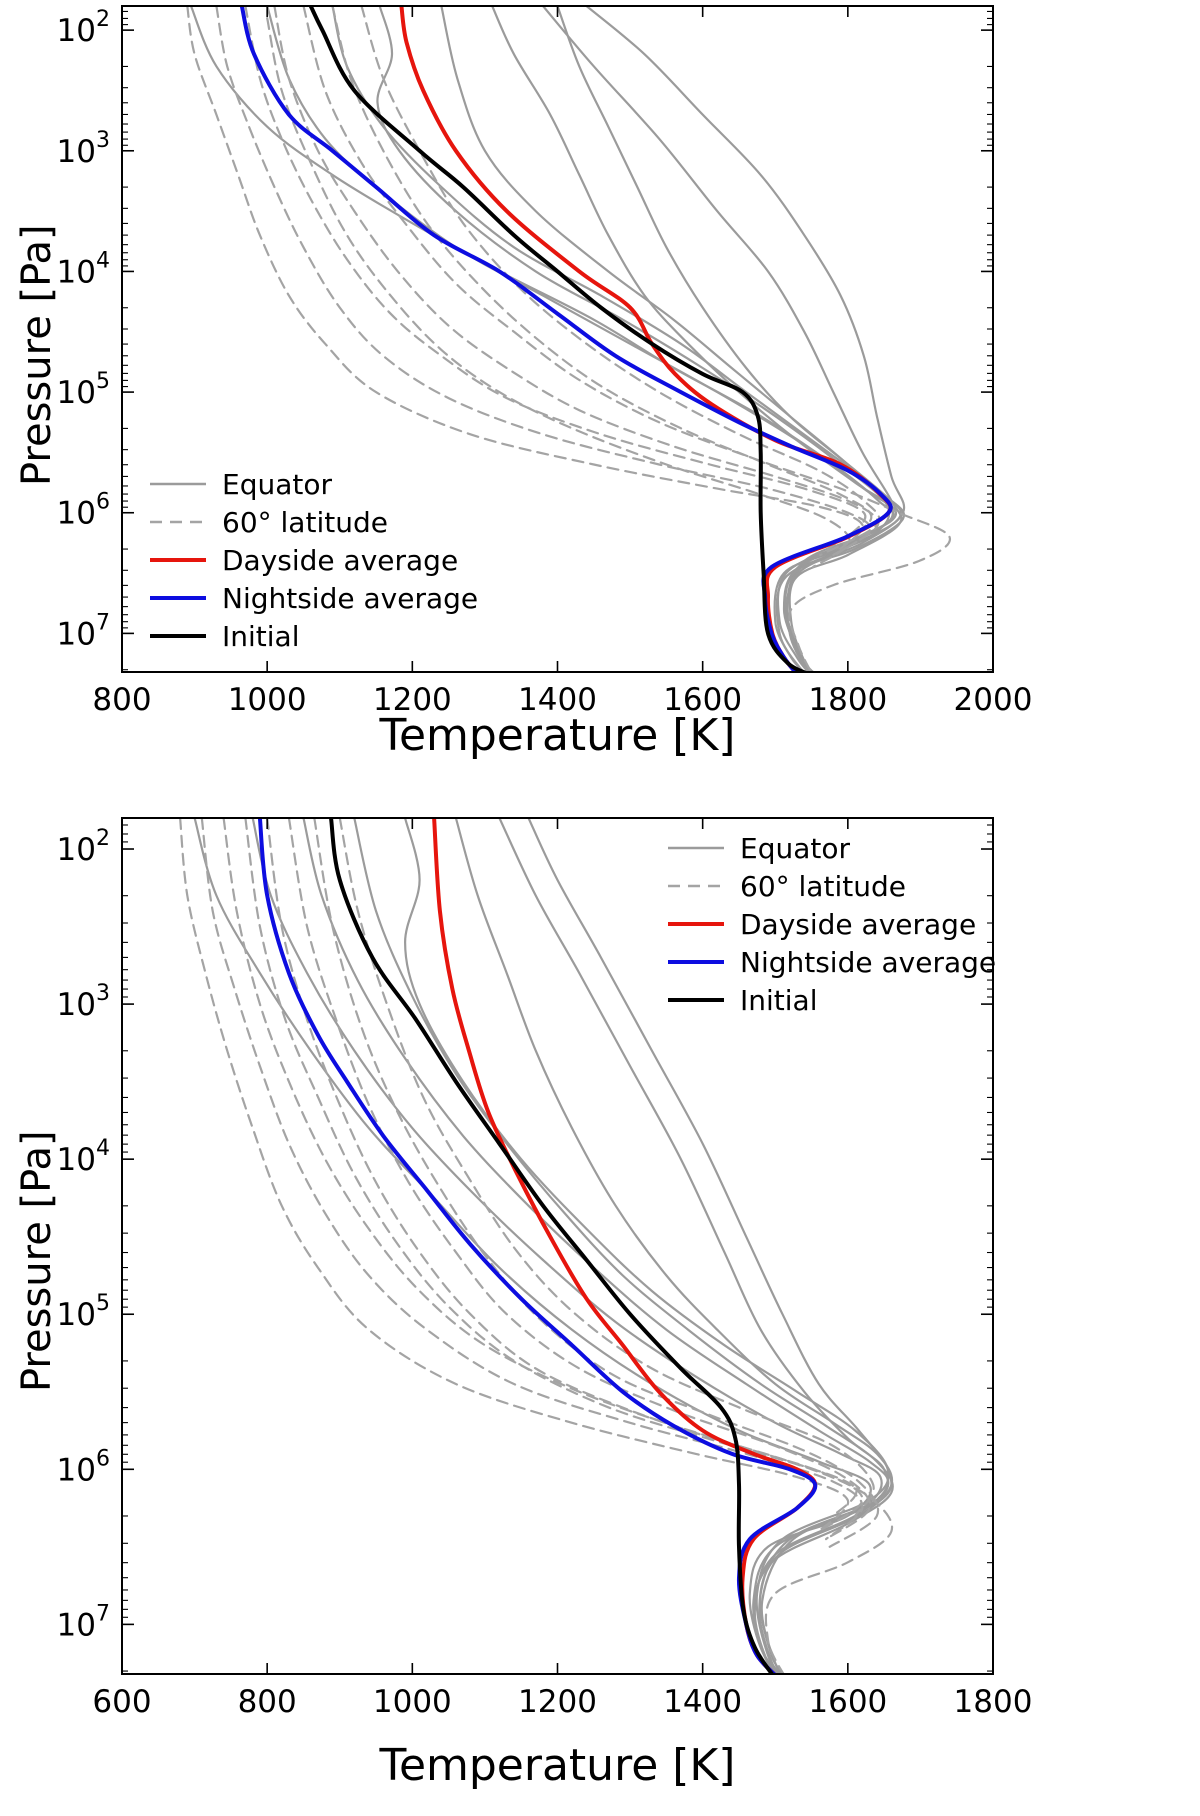 Image resolution: width=1200 pixels, height=1816 pixels. Describe the element at coordinates (557, 1765) in the screenshot. I see `x-axis-label-bottom: Temperature [K]` at that location.